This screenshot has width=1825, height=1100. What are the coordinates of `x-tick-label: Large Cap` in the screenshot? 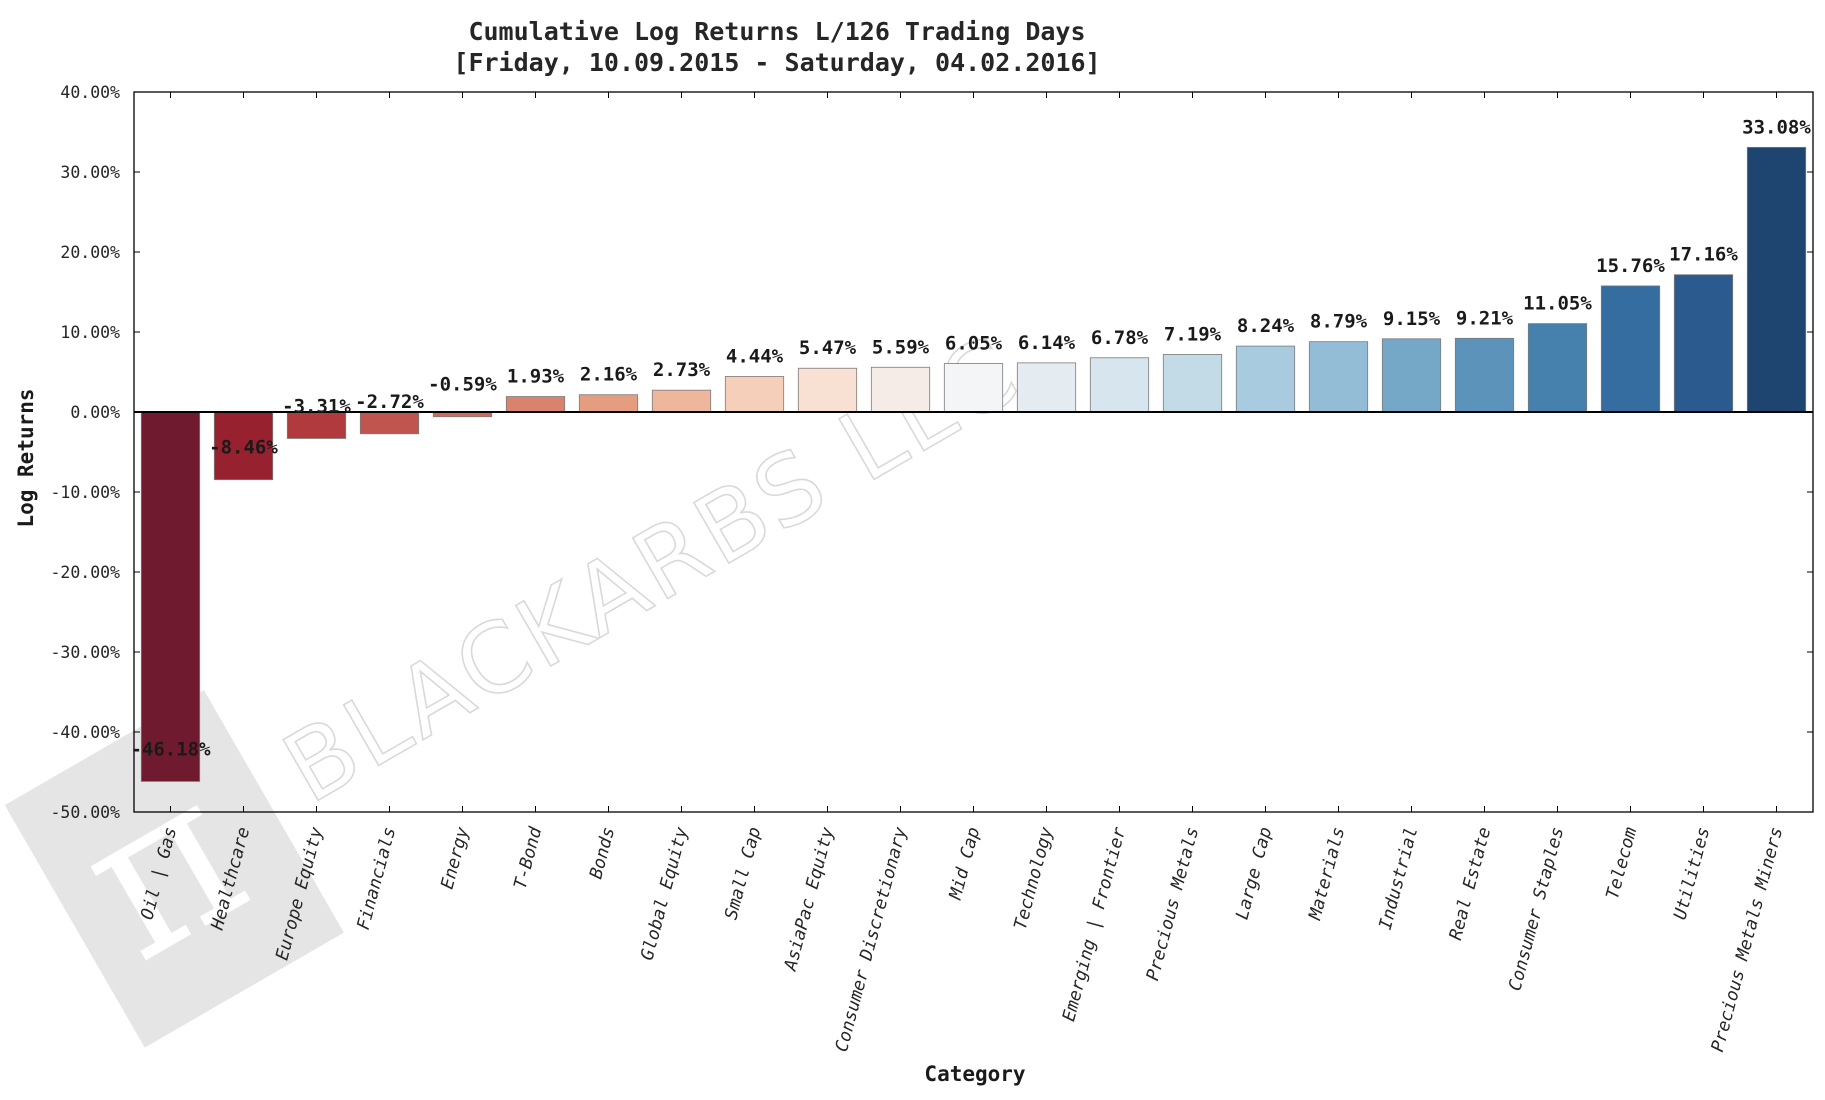 It's located at (1254, 873).